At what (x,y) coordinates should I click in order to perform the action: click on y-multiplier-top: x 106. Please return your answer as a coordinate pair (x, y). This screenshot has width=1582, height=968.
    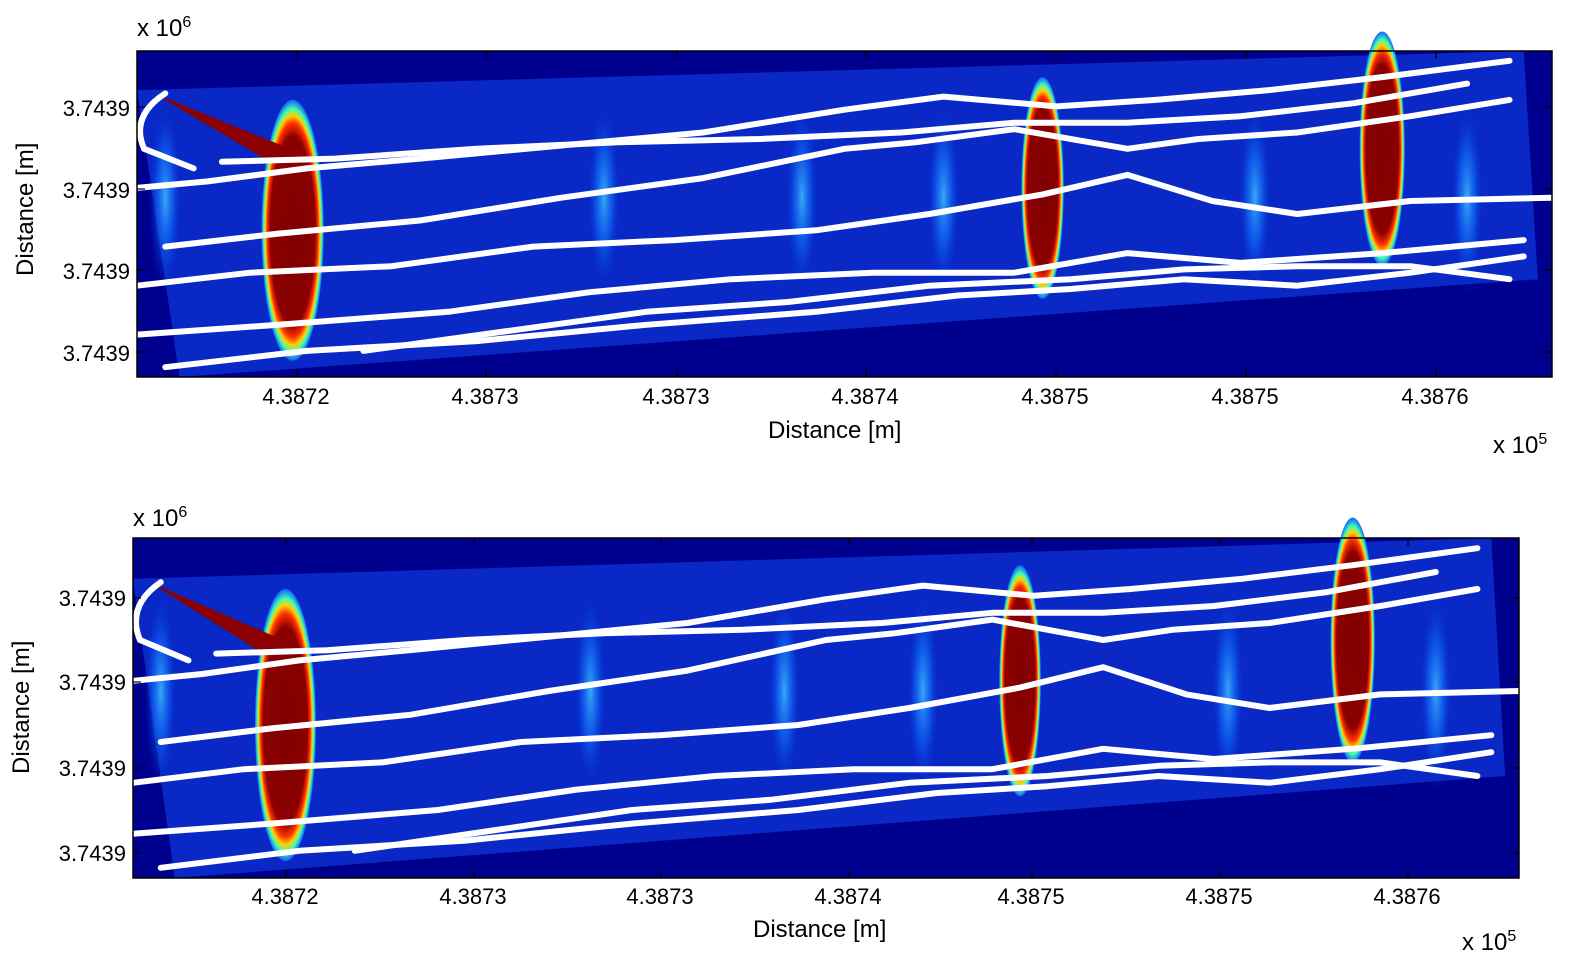
    Looking at the image, I should click on (164, 28).